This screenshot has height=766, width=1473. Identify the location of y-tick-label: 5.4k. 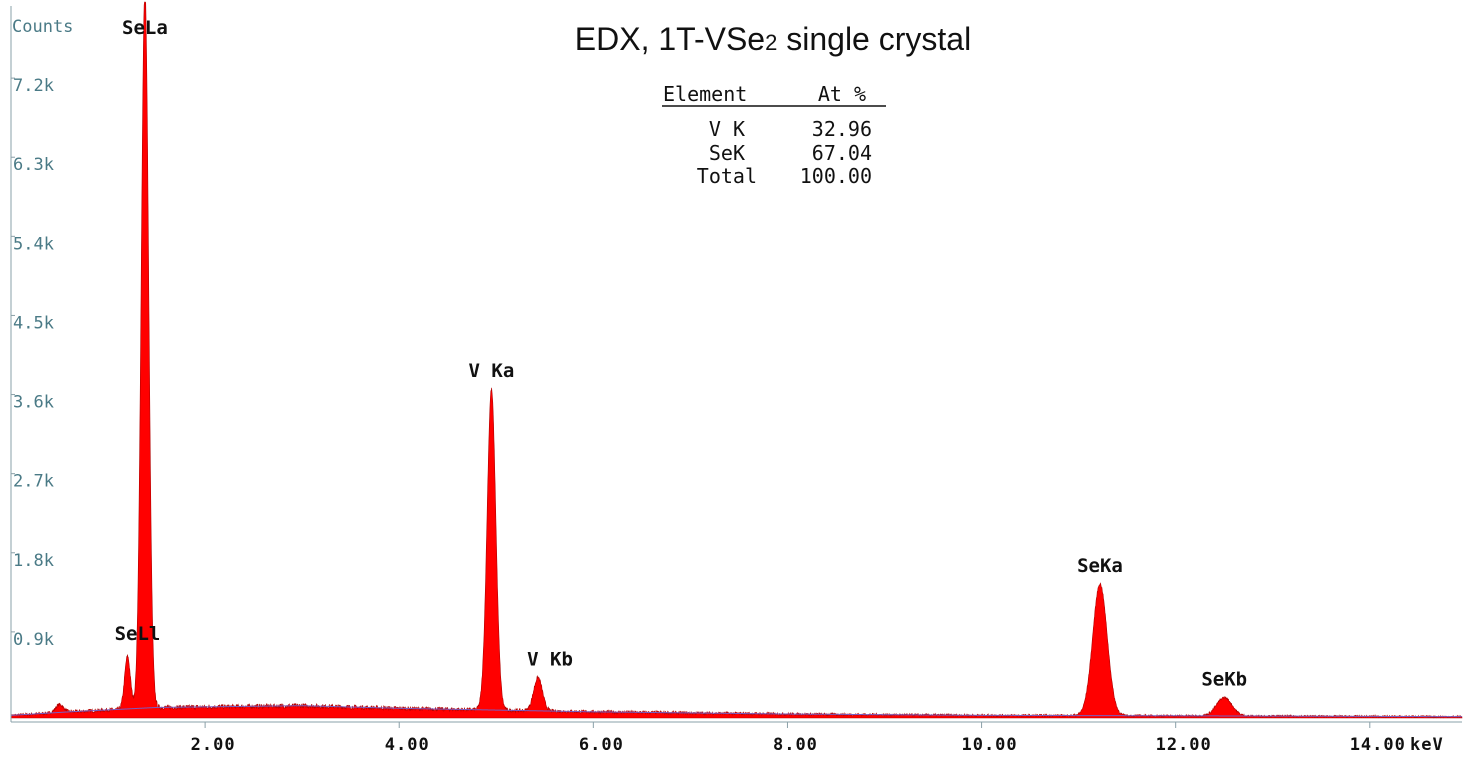
(33, 244).